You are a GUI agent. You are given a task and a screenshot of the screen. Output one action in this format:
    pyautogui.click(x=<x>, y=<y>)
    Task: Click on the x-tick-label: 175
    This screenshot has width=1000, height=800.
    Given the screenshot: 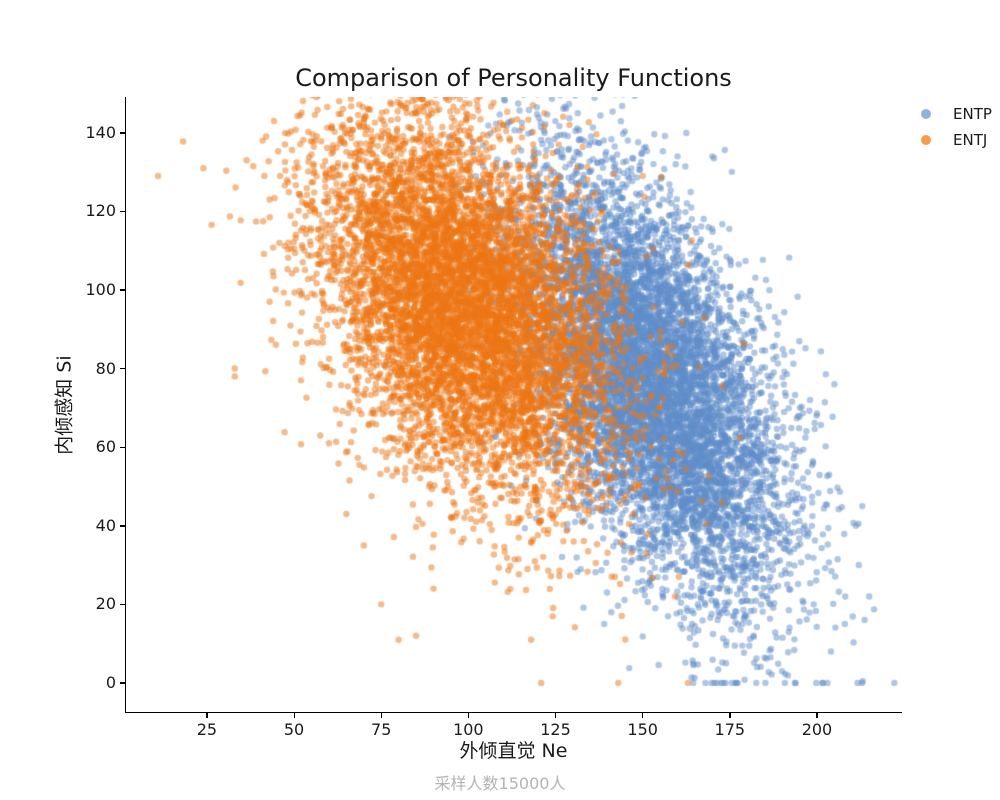 What is the action you would take?
    pyautogui.click(x=730, y=729)
    